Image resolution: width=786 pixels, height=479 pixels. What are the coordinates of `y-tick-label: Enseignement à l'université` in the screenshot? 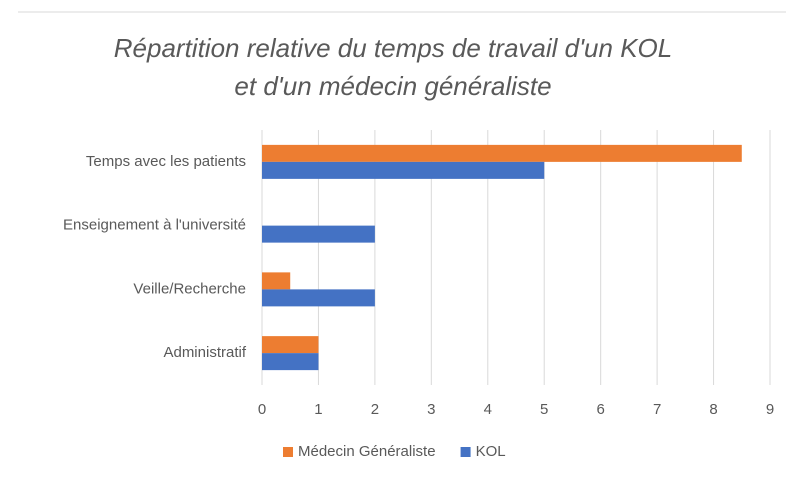 It's located at (154, 225).